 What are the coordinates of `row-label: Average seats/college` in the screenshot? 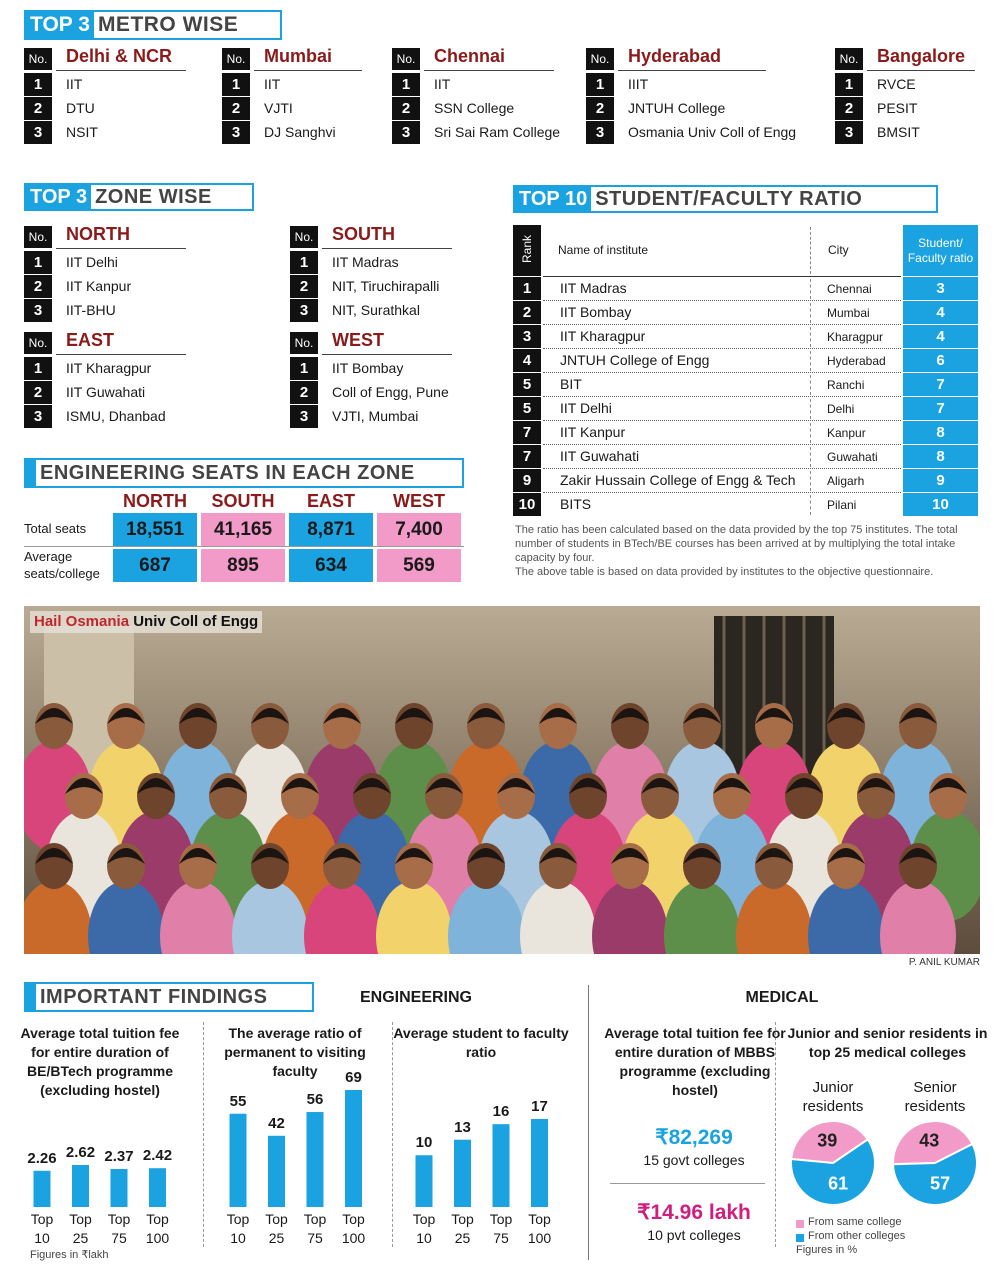 It's located at (62, 565).